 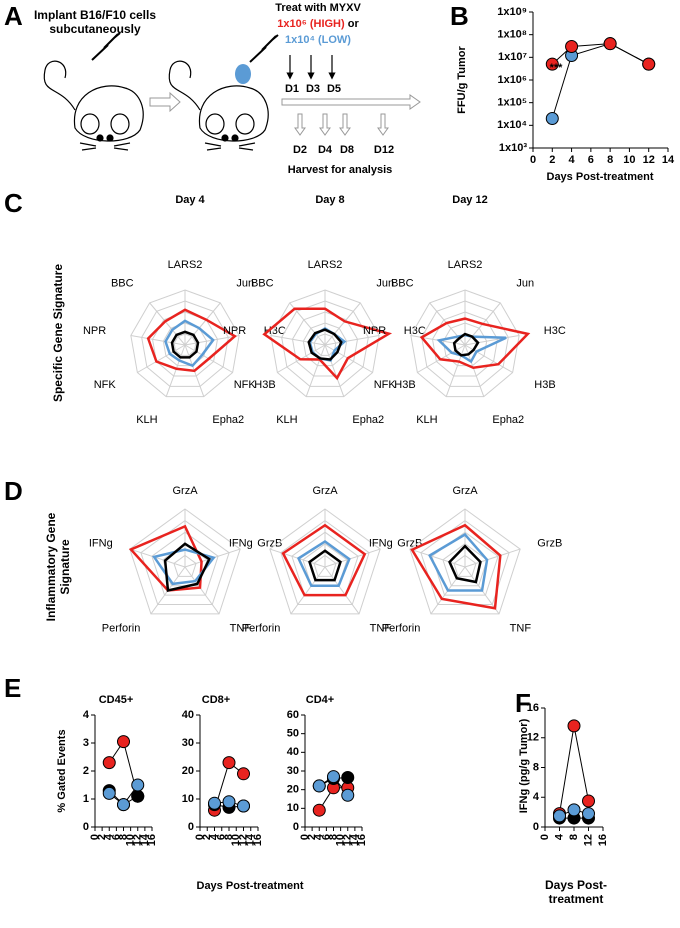 What do you see at coordinates (318, 40) in the screenshot?
I see `low-dose: 1x10⁴ (LOW)` at bounding box center [318, 40].